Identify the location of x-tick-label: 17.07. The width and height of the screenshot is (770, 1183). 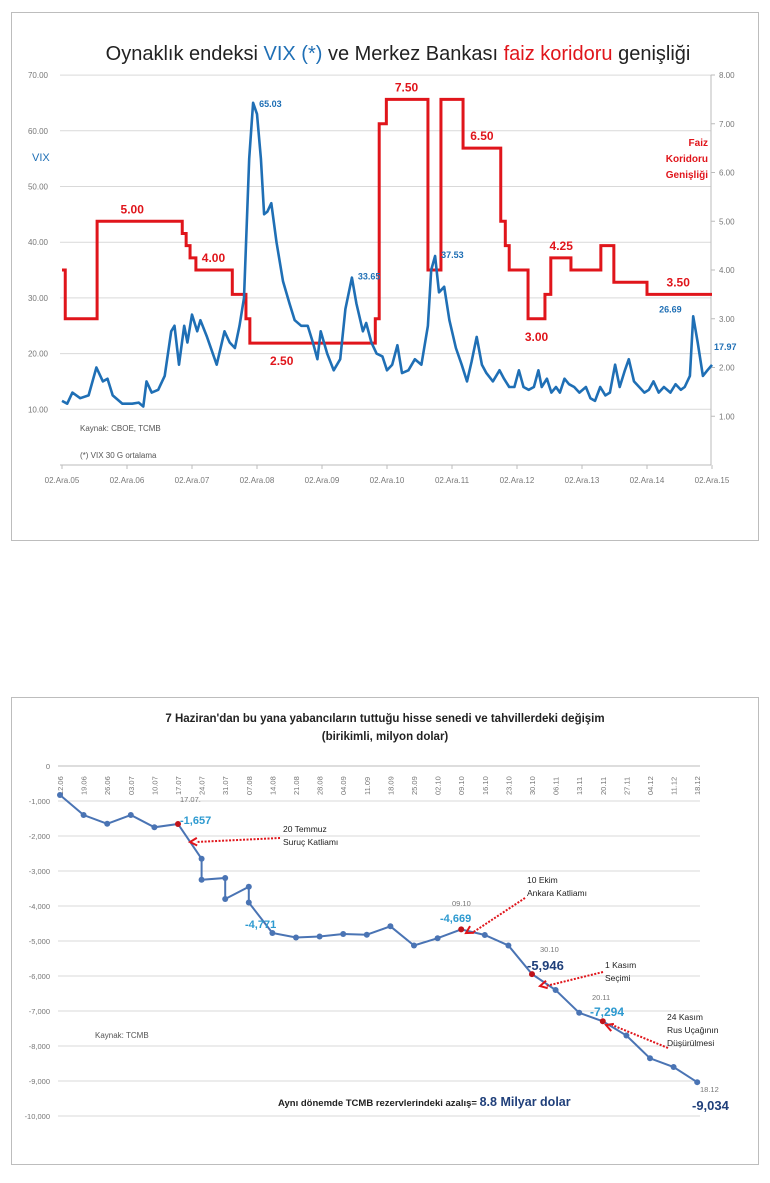
(178, 785).